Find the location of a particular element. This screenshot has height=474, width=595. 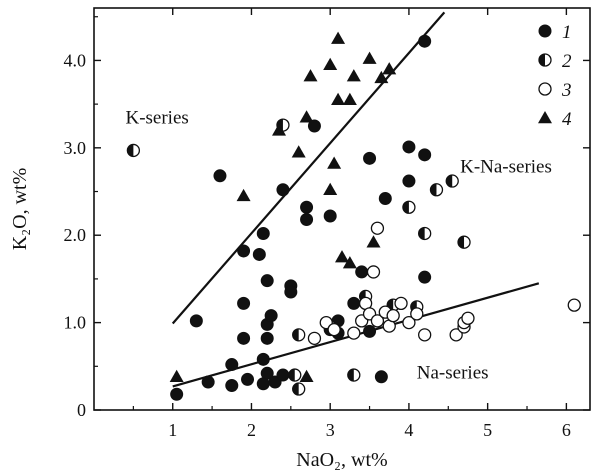

legend-label: 4 is located at coordinates (567, 119).